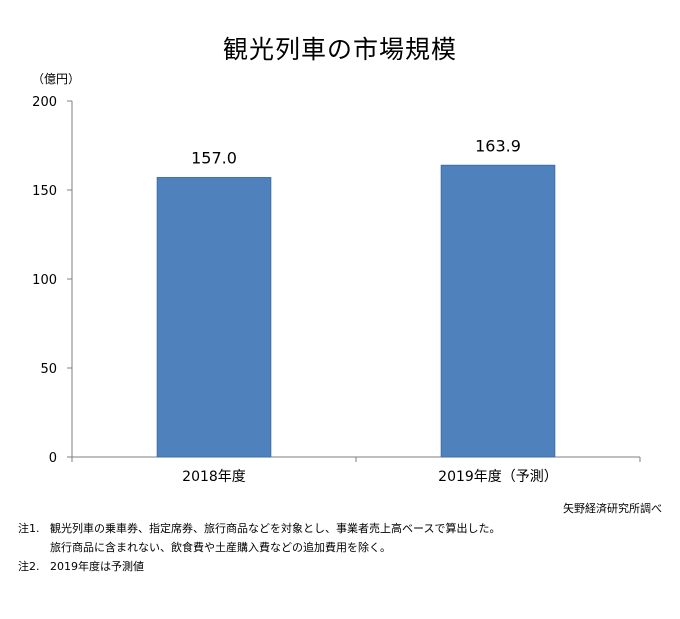 The height and width of the screenshot is (619, 680). Describe the element at coordinates (56, 79) in the screenshot. I see `y-axis-unit-label: （億円）` at that location.